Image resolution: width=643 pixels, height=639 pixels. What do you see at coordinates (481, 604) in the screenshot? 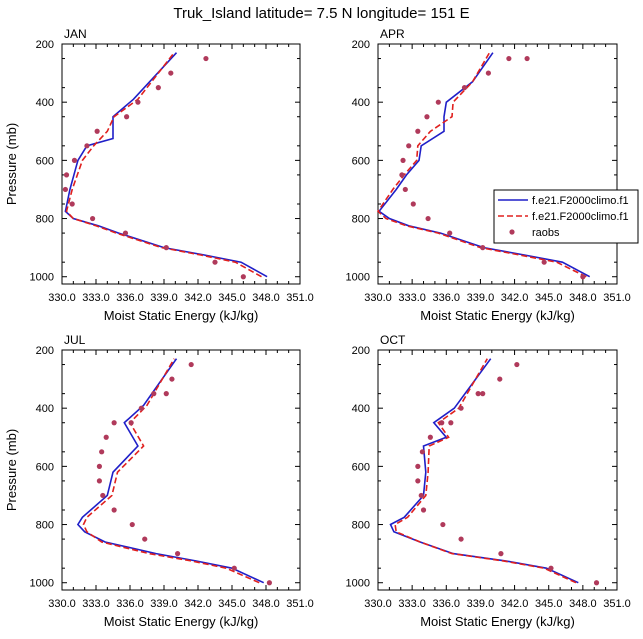
I see `x-tick-label: 339.0` at bounding box center [481, 604].